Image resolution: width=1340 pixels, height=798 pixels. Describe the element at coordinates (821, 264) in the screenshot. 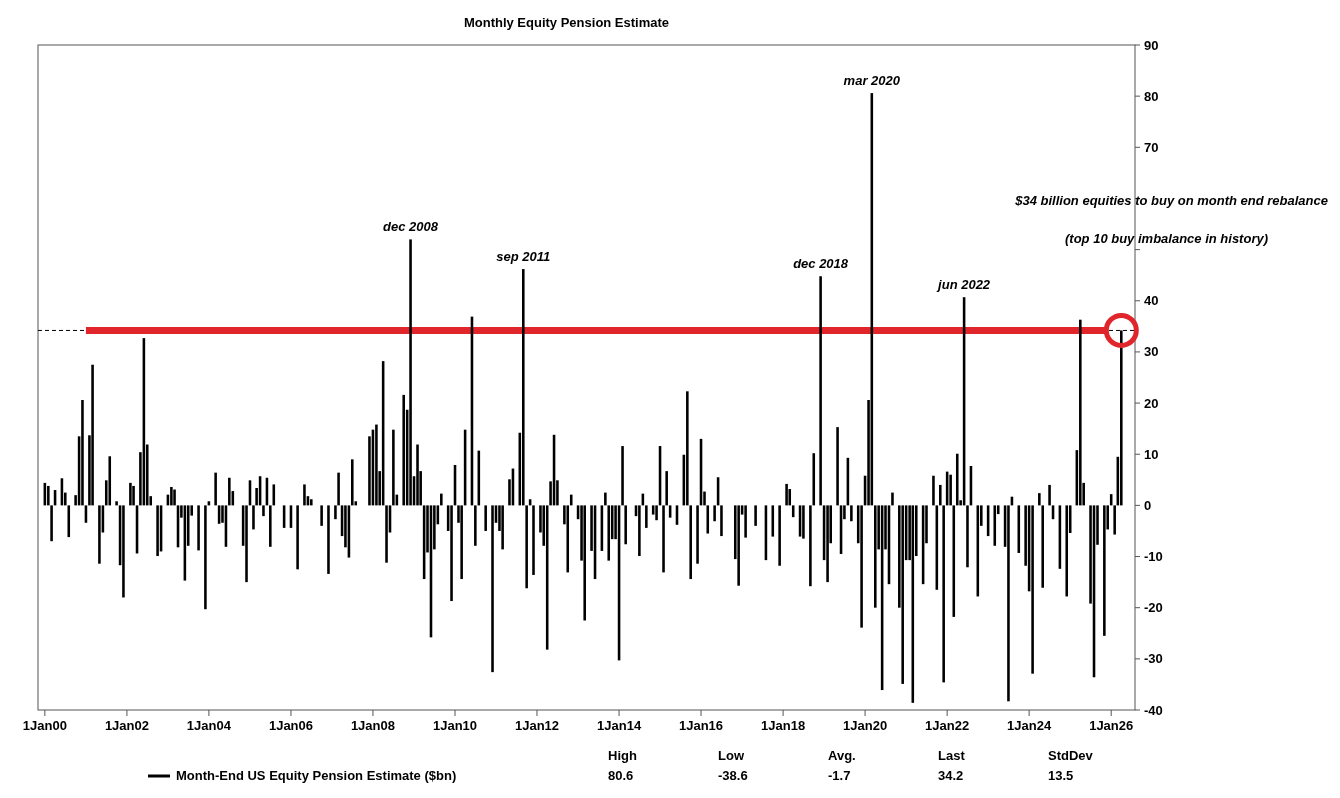

I see `annotation: dec 2018` at that location.